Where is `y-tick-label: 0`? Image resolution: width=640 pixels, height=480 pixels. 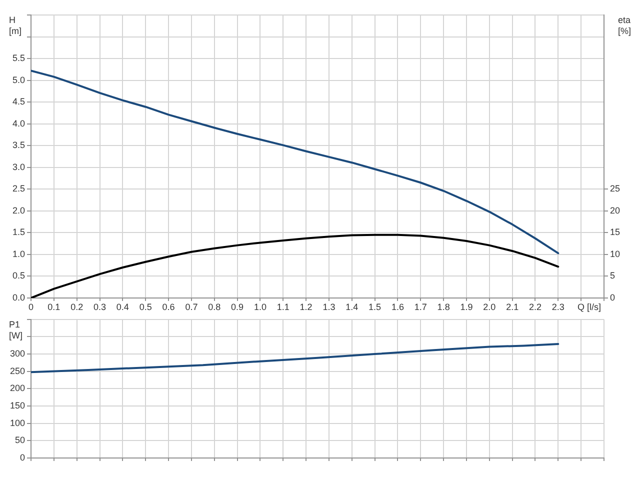 y-tick-label: 0 is located at coordinates (22, 457).